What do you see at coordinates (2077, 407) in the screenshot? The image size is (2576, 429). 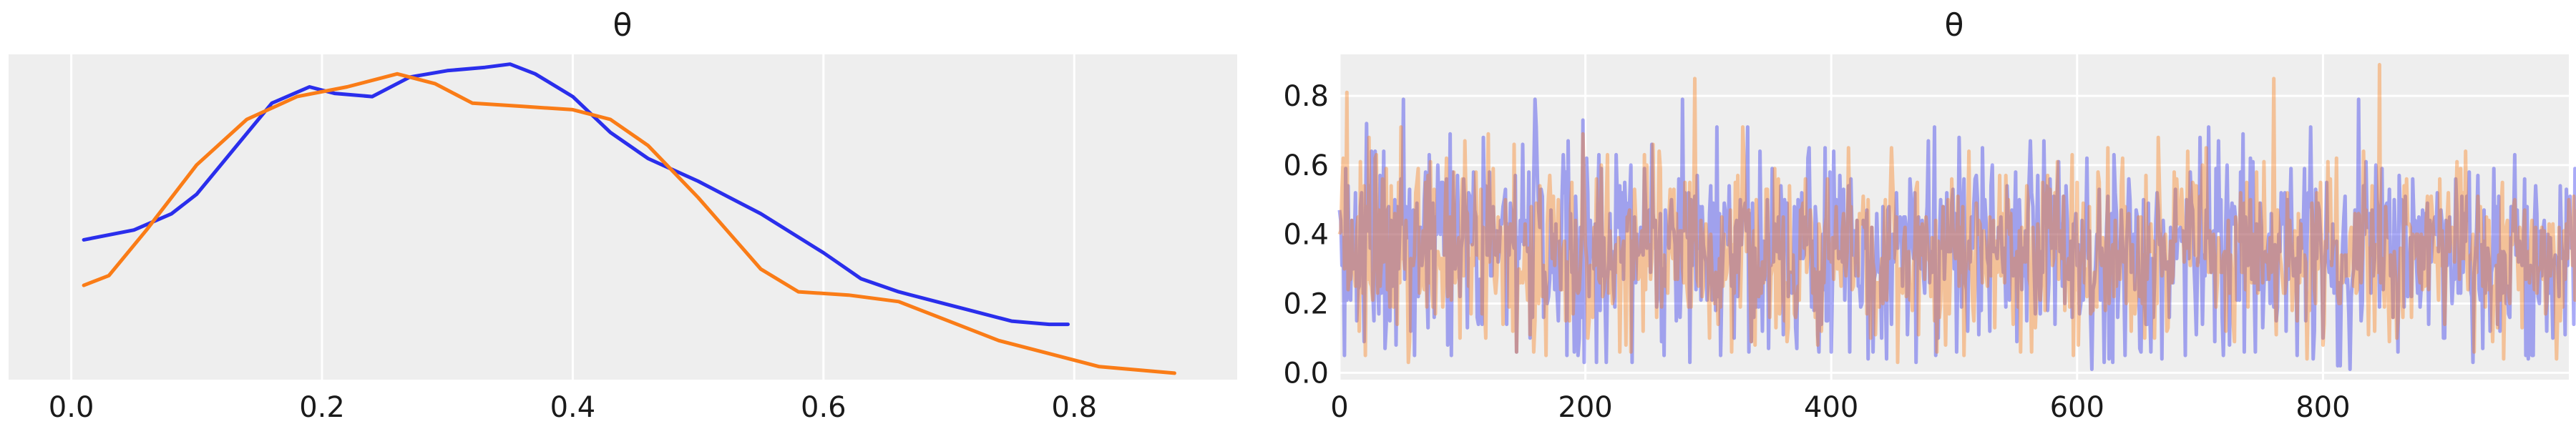 I see `trace-x-tick-label: 600` at bounding box center [2077, 407].